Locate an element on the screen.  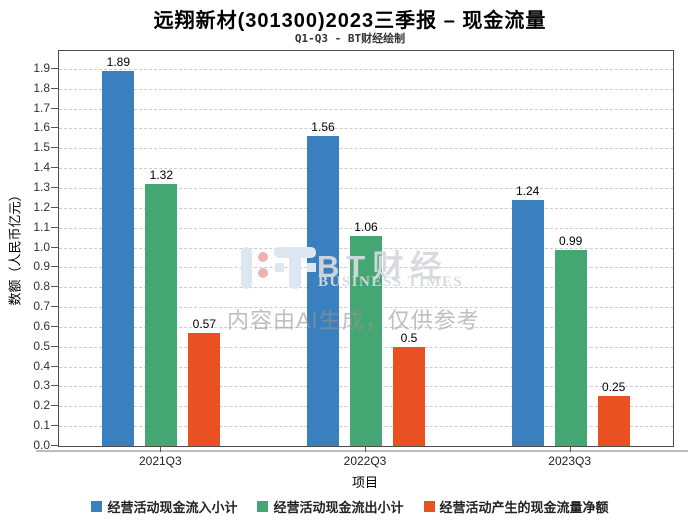
bar-2021Q3-经营活动现金流出小计: 1.32 is located at coordinates (161, 307).